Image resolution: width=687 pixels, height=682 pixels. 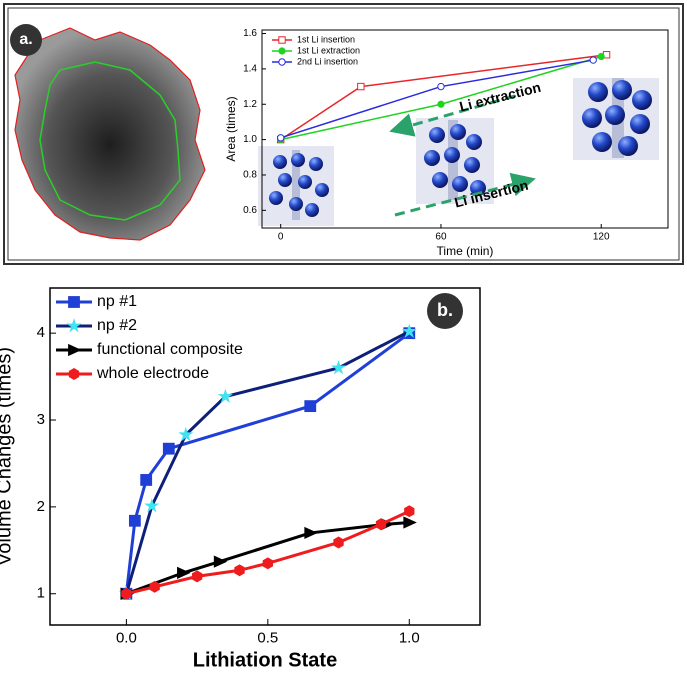 What do you see at coordinates (41, 506) in the screenshot?
I see `y-tick-label: 2` at bounding box center [41, 506].